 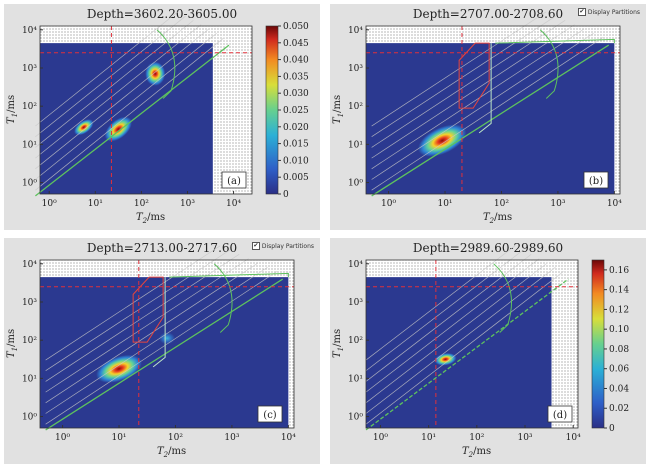 I want to click on colorbar, so click(x=598, y=344).